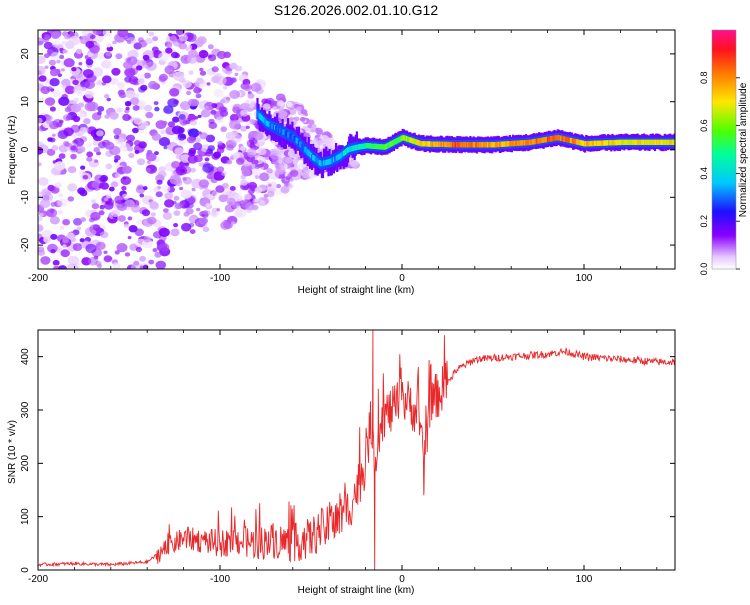  What do you see at coordinates (356, 590) in the screenshot?
I see `snr-x-label: Height of straight line (km)` at bounding box center [356, 590].